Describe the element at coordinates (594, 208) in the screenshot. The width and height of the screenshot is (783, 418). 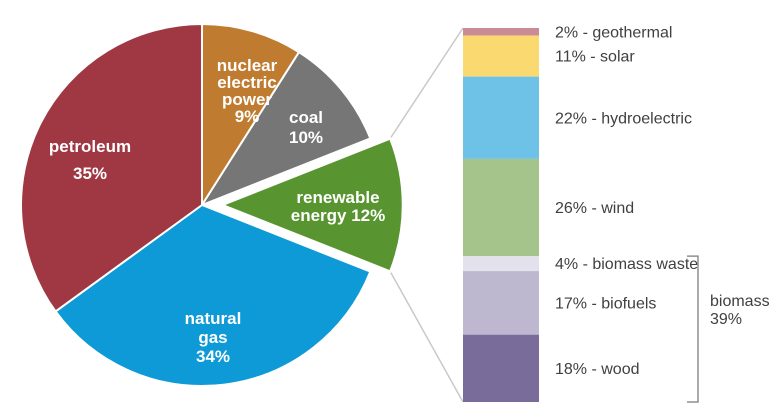
I see `bar-segment-label-wind: 26% - wind` at that location.